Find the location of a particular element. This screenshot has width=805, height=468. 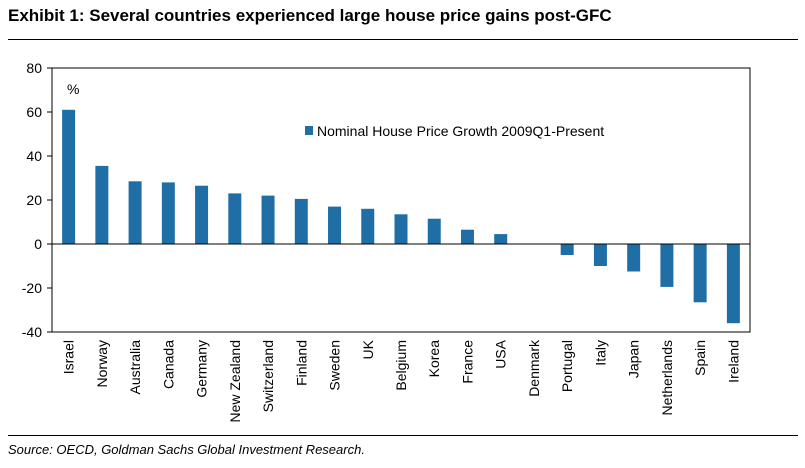

bar-finland is located at coordinates (301, 221).